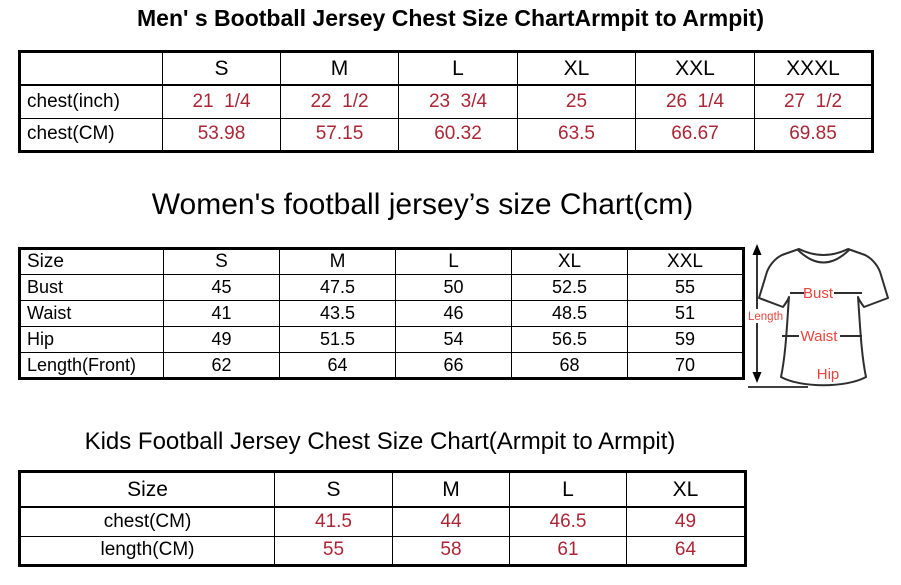 This screenshot has height=585, width=901. What do you see at coordinates (458, 101) in the screenshot?
I see `size-value: 23 3/4` at bounding box center [458, 101].